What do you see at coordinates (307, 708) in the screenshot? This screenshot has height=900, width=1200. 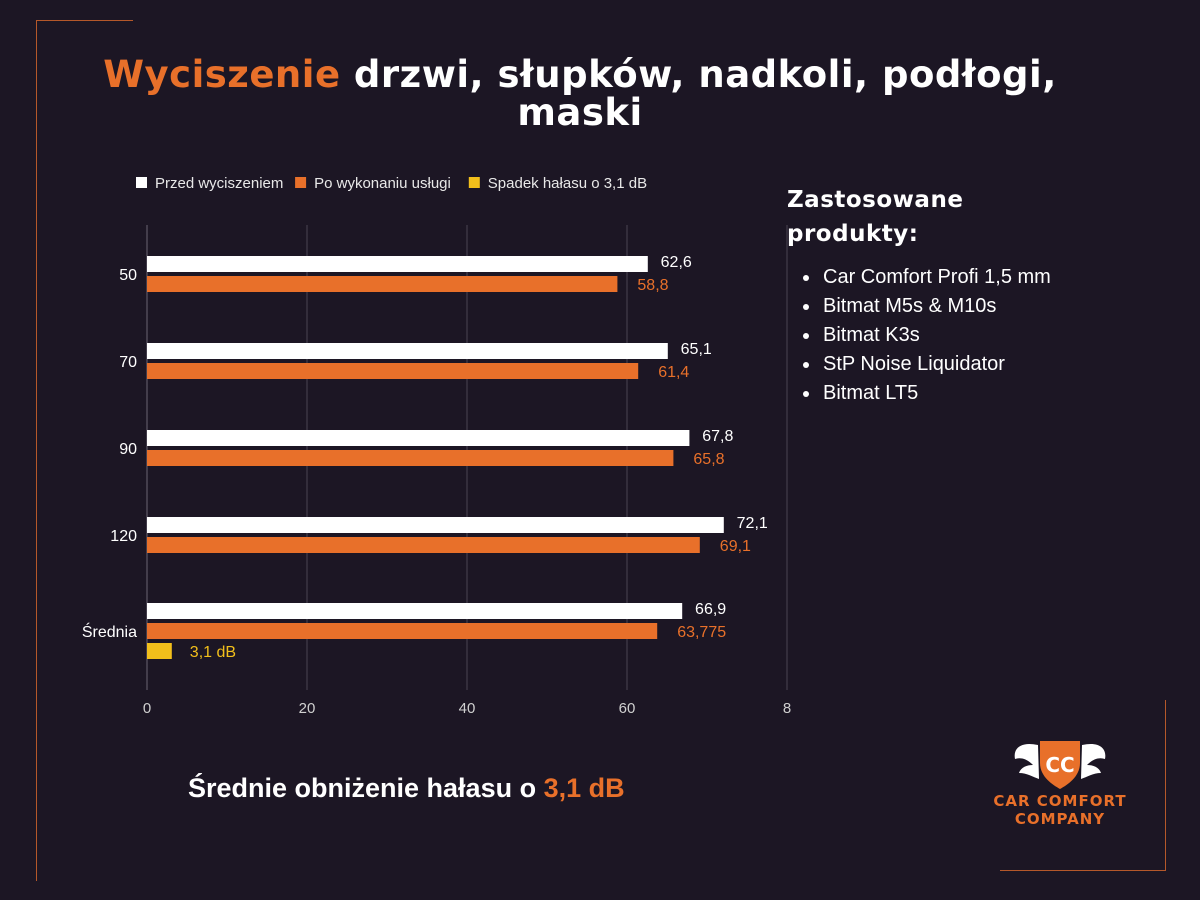 I see `x-tick-label: 20` at bounding box center [307, 708].